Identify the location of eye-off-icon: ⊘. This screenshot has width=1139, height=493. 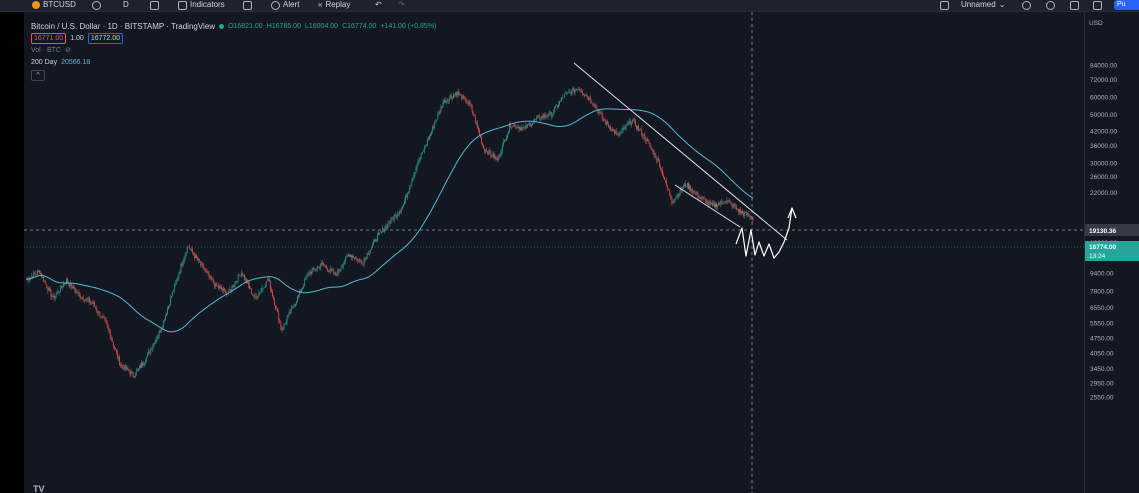
(67, 50).